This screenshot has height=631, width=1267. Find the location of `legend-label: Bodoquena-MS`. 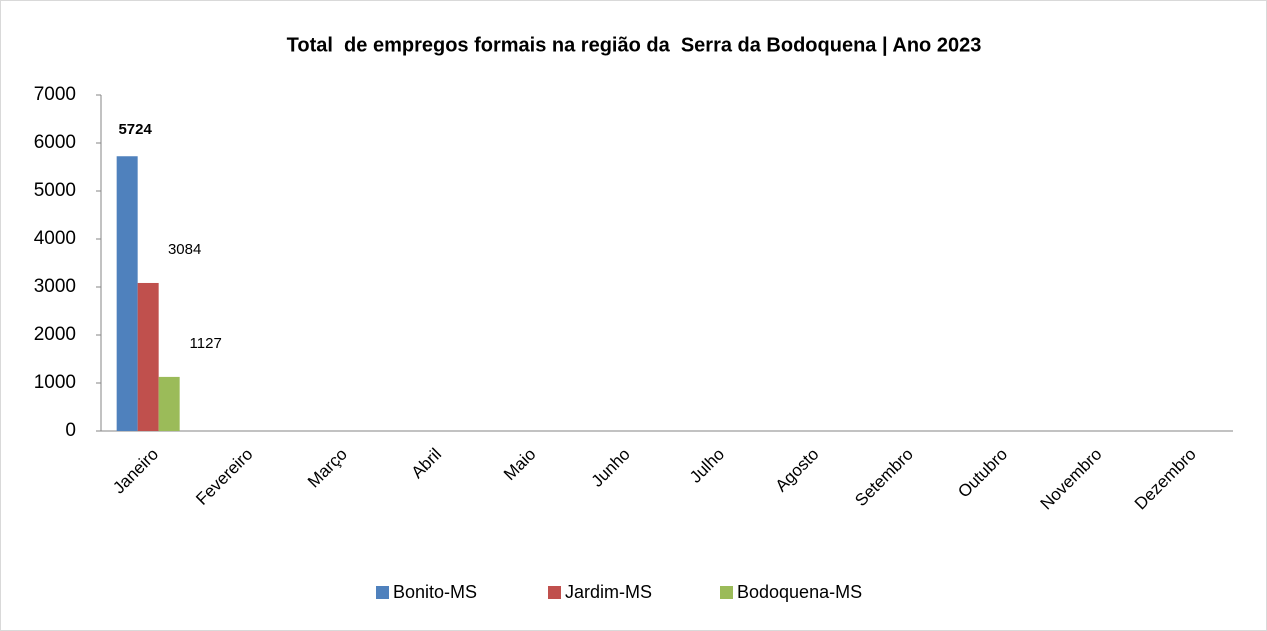

legend-label: Bodoquena-MS is located at coordinates (799, 592).